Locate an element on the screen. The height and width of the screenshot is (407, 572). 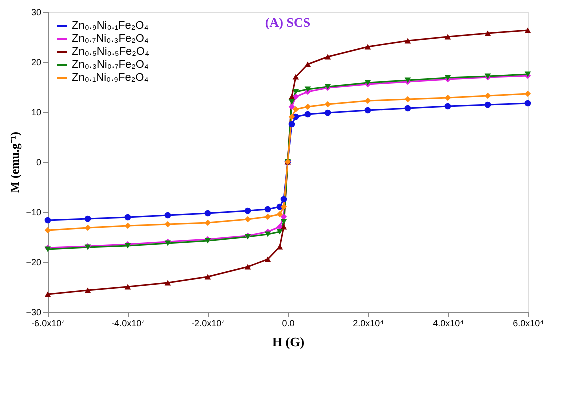
y-tick-label: 10 is located at coordinates (36, 113).